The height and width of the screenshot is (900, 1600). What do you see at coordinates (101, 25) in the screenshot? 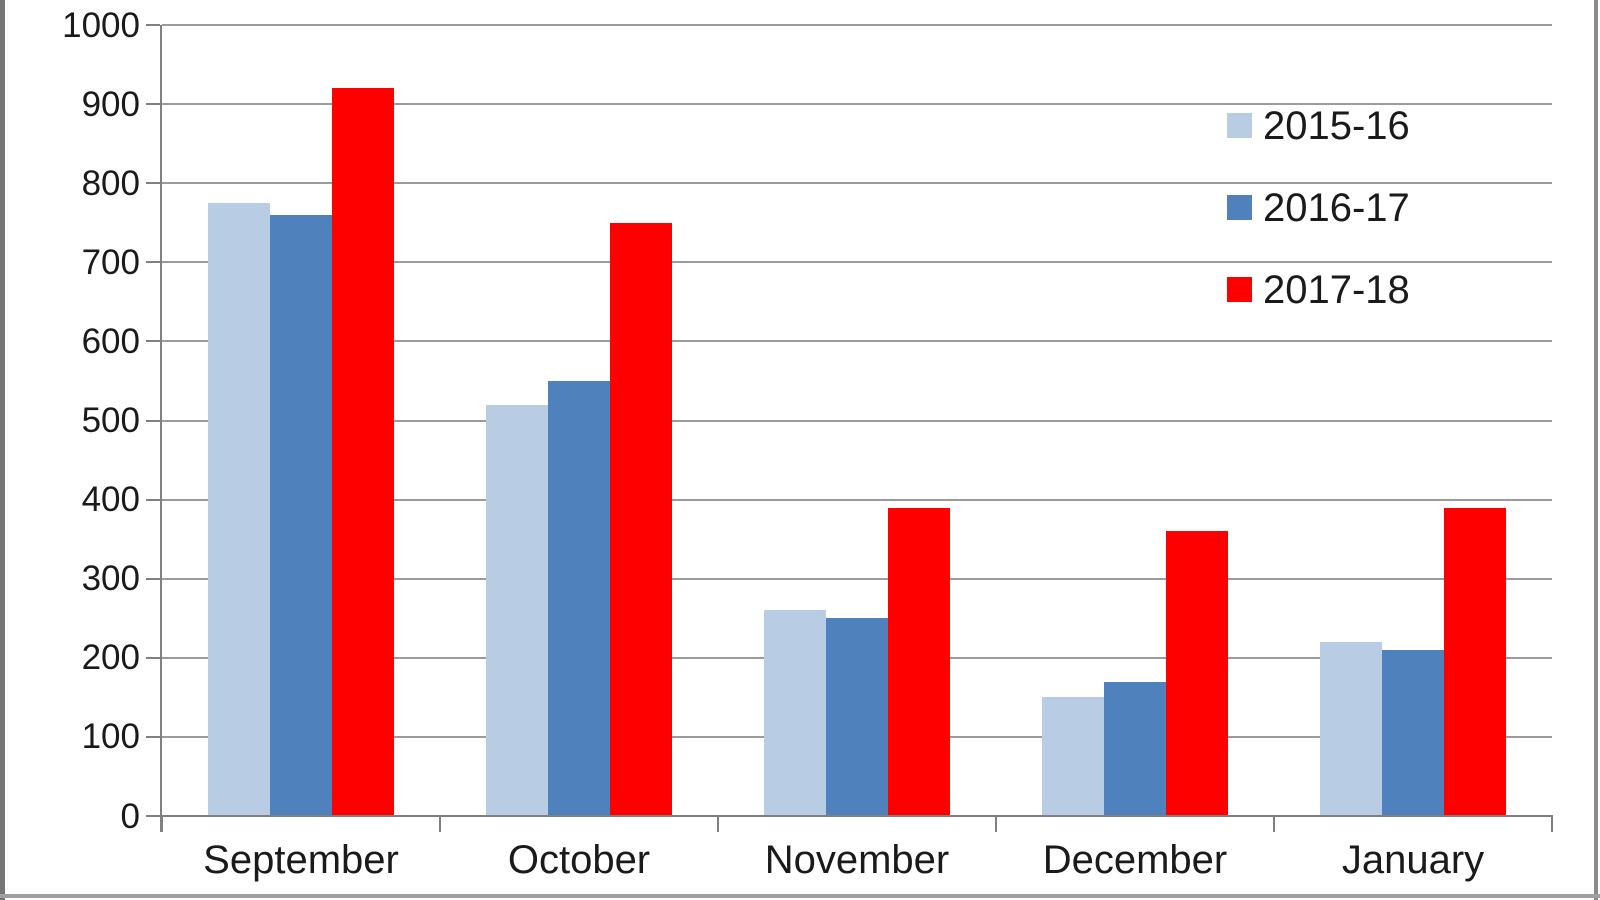
I see `y-tick-label: 1000` at bounding box center [101, 25].